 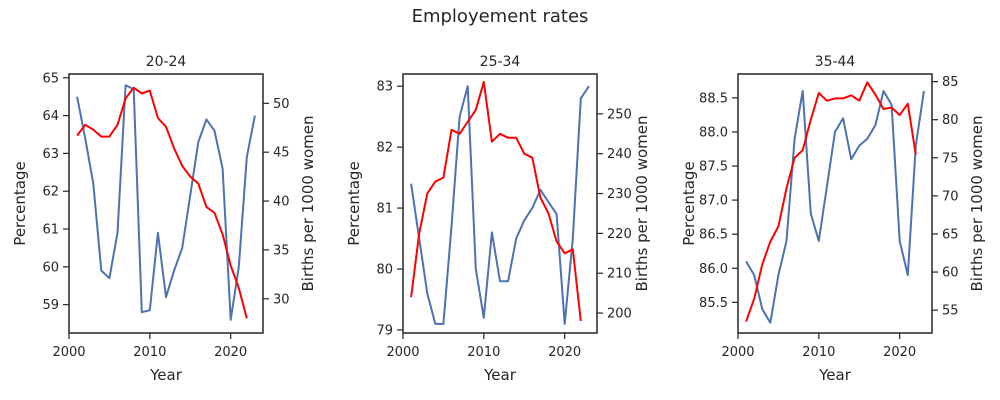 I want to click on y-right-tick-label: 250, so click(x=619, y=114).